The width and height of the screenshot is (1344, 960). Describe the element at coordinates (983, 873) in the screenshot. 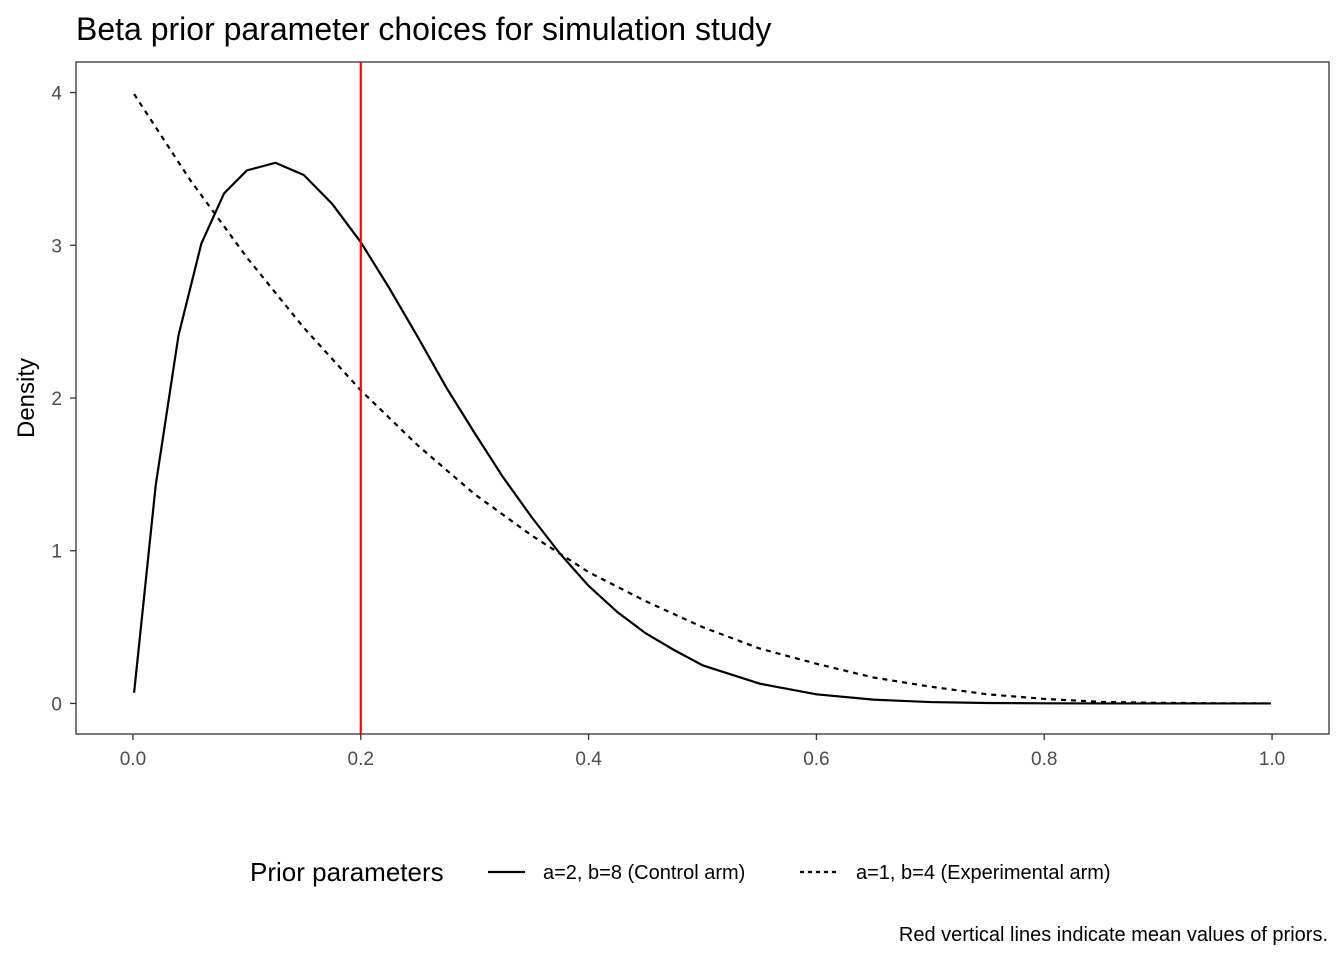

I see `legend-label-experimental: a=1, b=4 (Experimental arm)` at that location.